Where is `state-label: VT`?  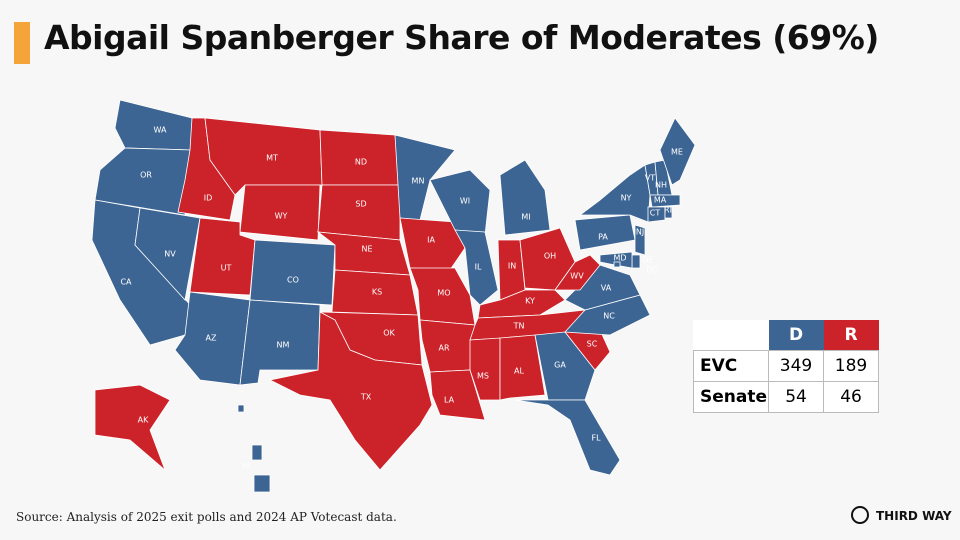 state-label: VT is located at coordinates (650, 178).